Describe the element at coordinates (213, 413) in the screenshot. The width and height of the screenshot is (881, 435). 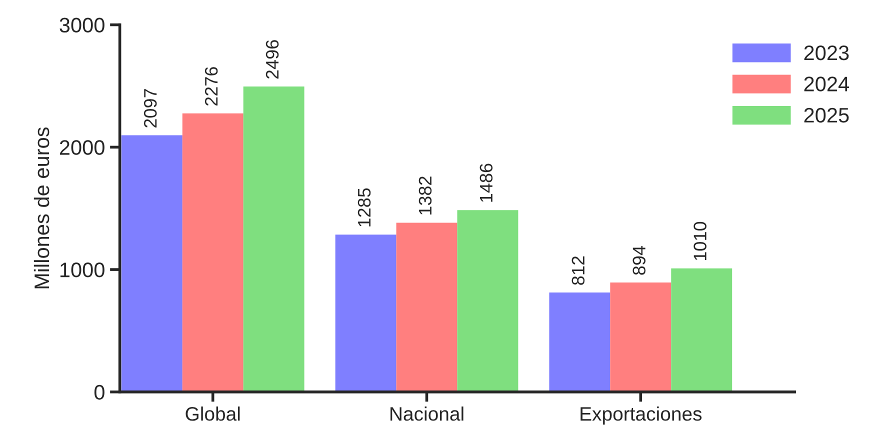
I see `x-tick-label: Global` at that location.